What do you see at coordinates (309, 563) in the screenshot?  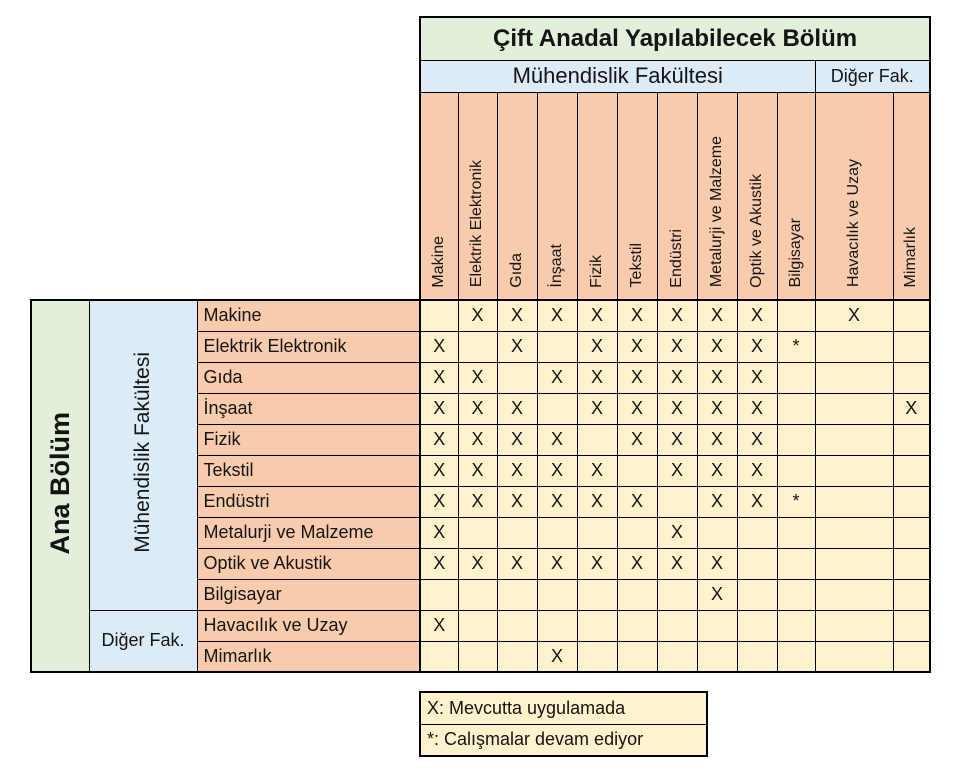 I see `row-label-9: Optik ve Akustik` at bounding box center [309, 563].